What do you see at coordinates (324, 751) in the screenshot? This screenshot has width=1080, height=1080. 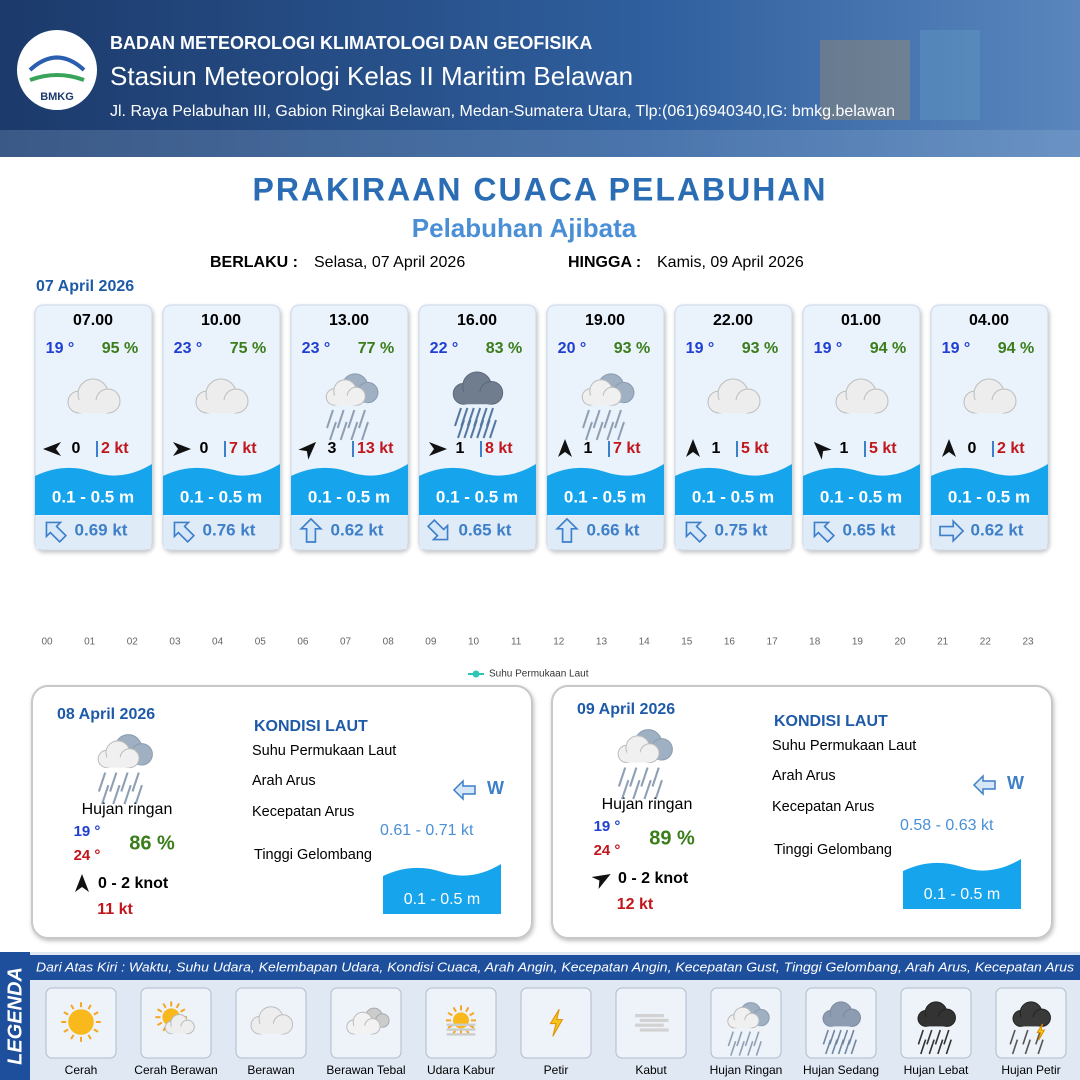 I see `sea-label: Suhu Permukaan Laut` at bounding box center [324, 751].